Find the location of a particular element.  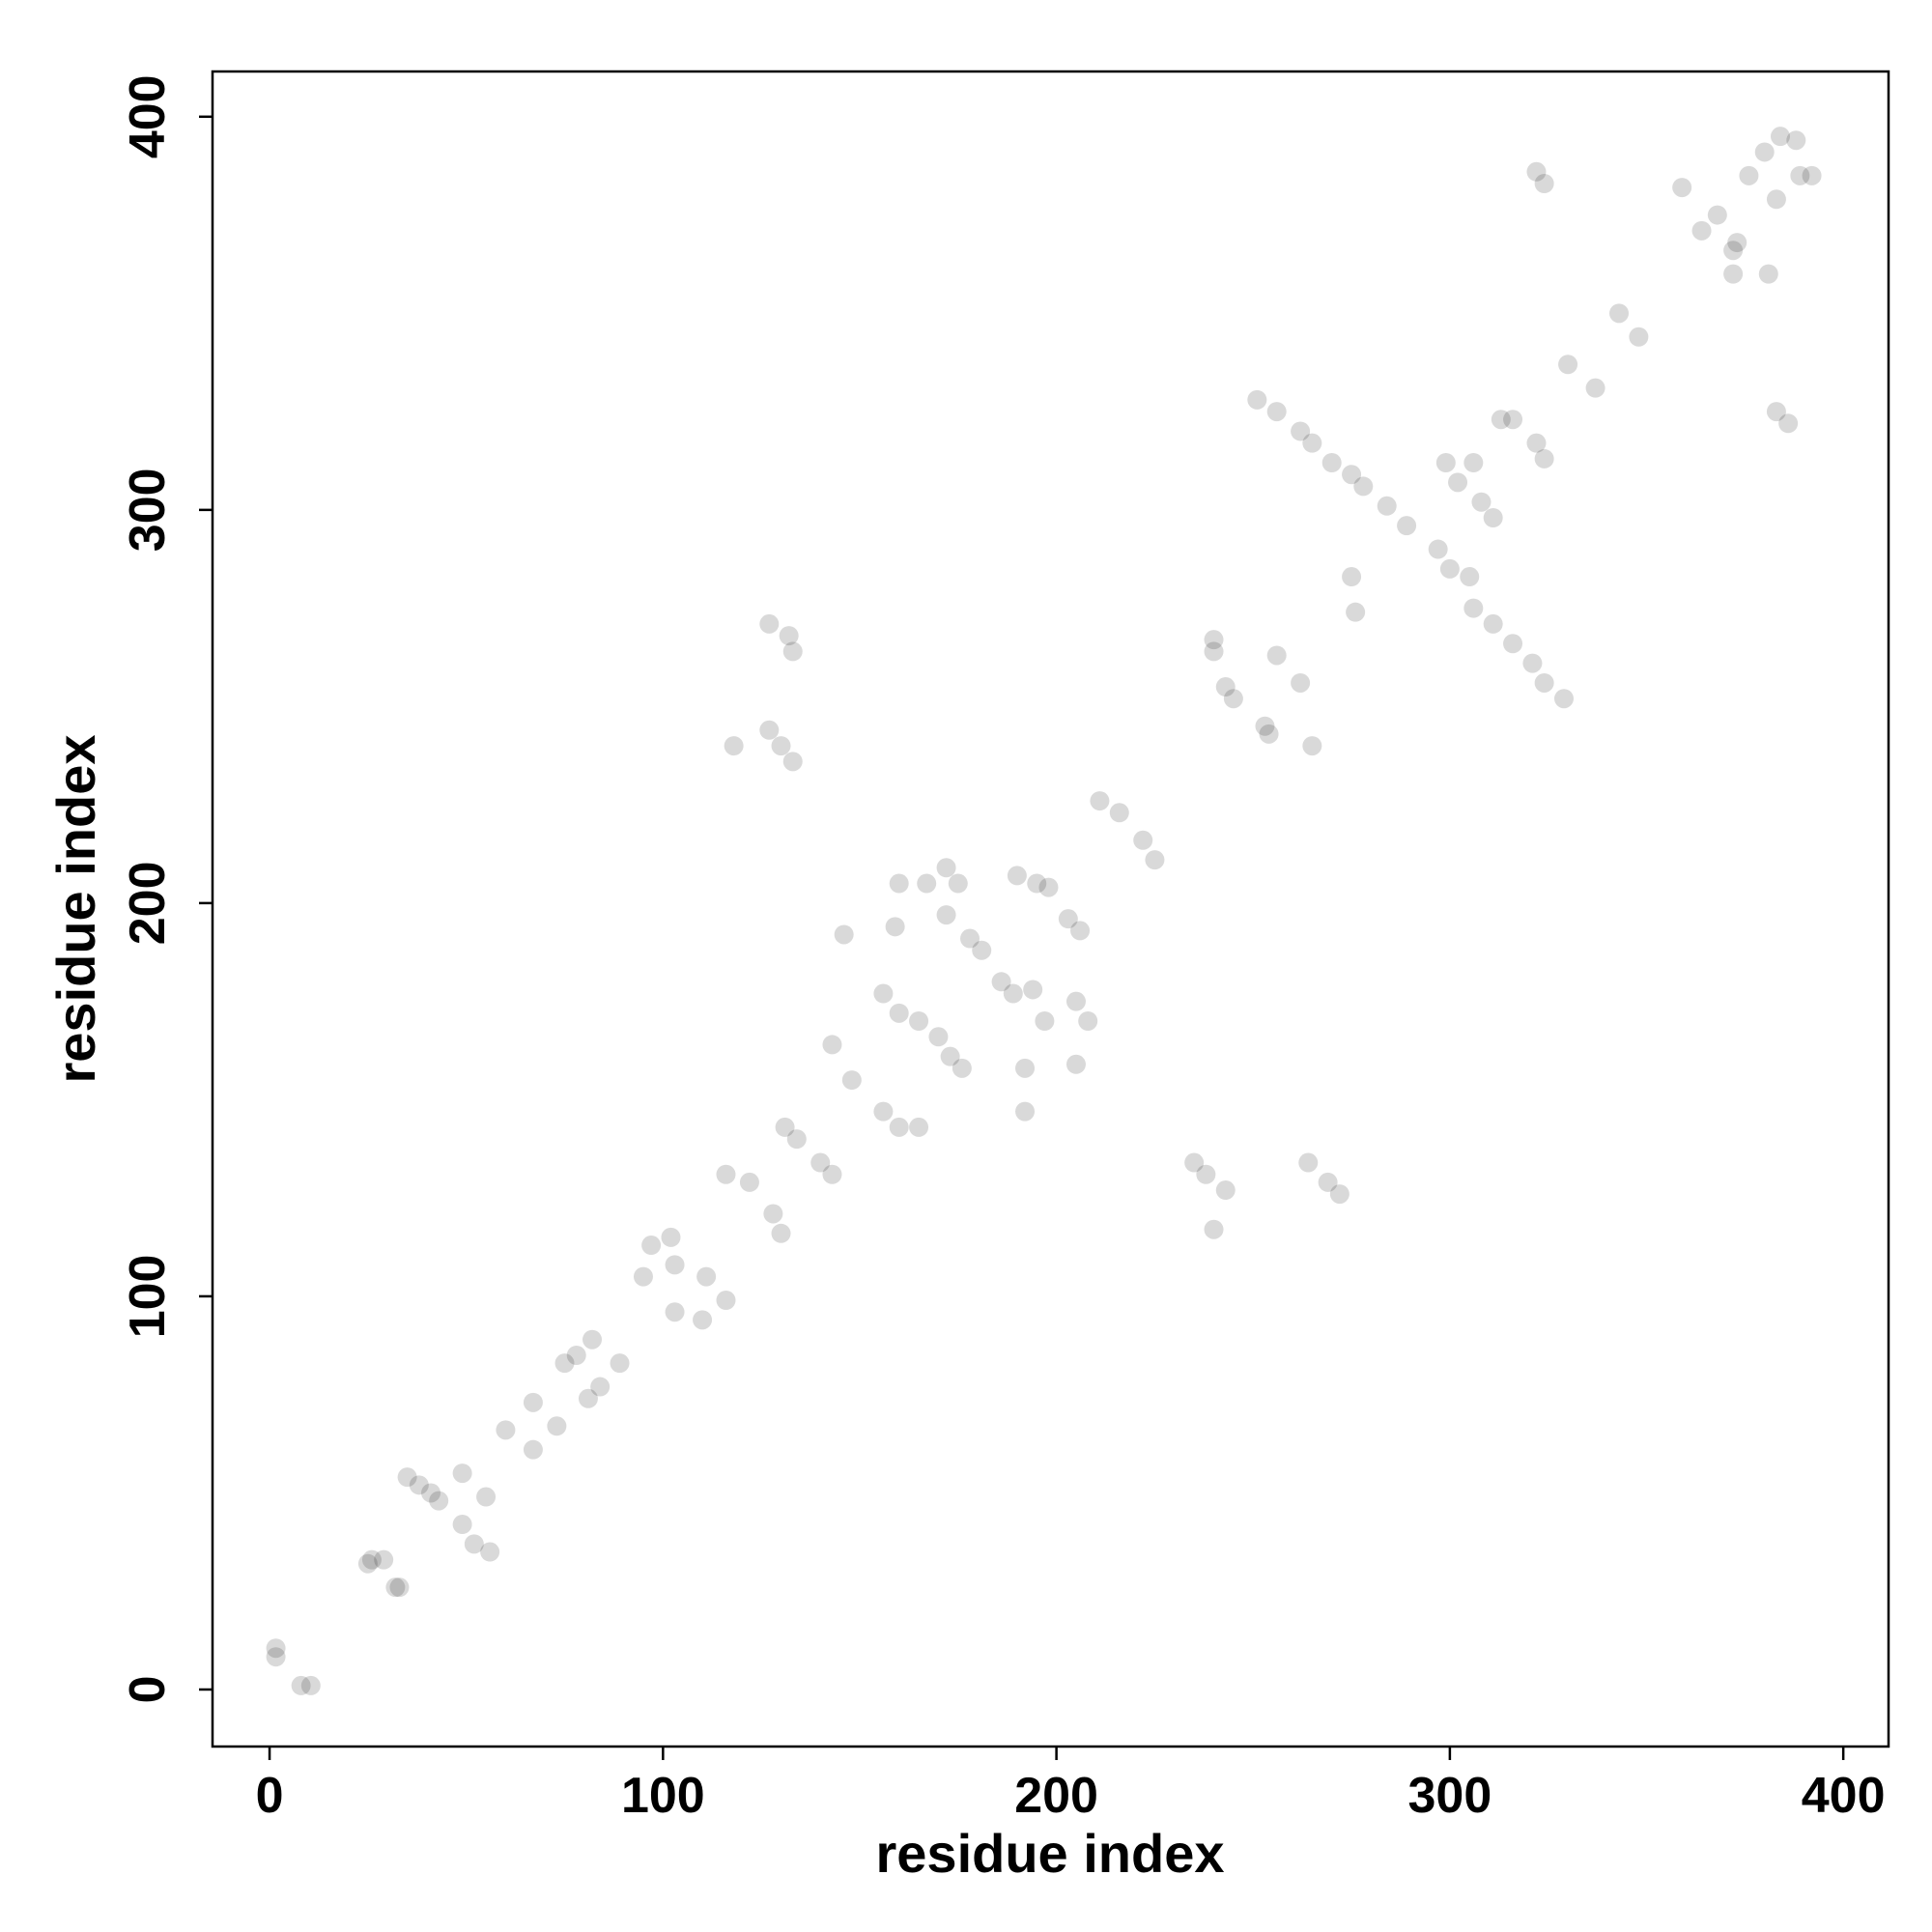

x-axis-label: residue index is located at coordinates (1049, 1853).